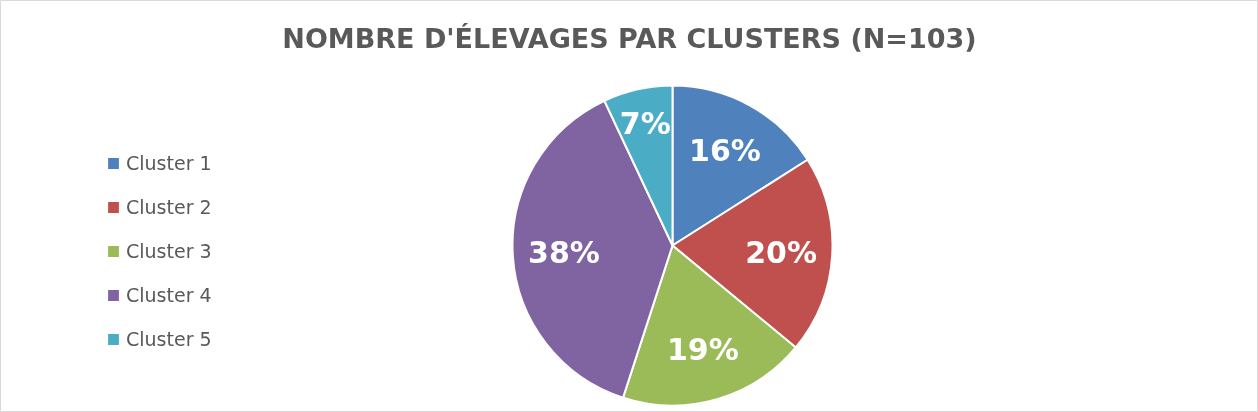 The image size is (1258, 412). Describe the element at coordinates (725, 150) in the screenshot. I see `data-label: 16%` at that location.